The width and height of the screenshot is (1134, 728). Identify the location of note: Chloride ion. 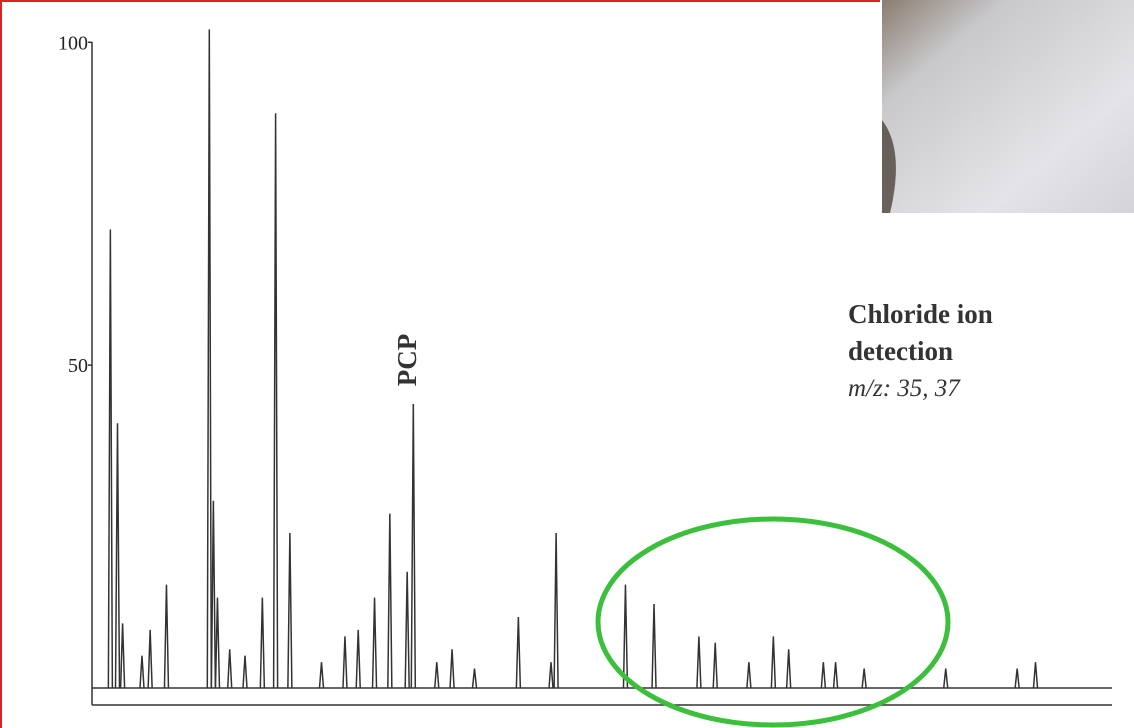
(920, 314).